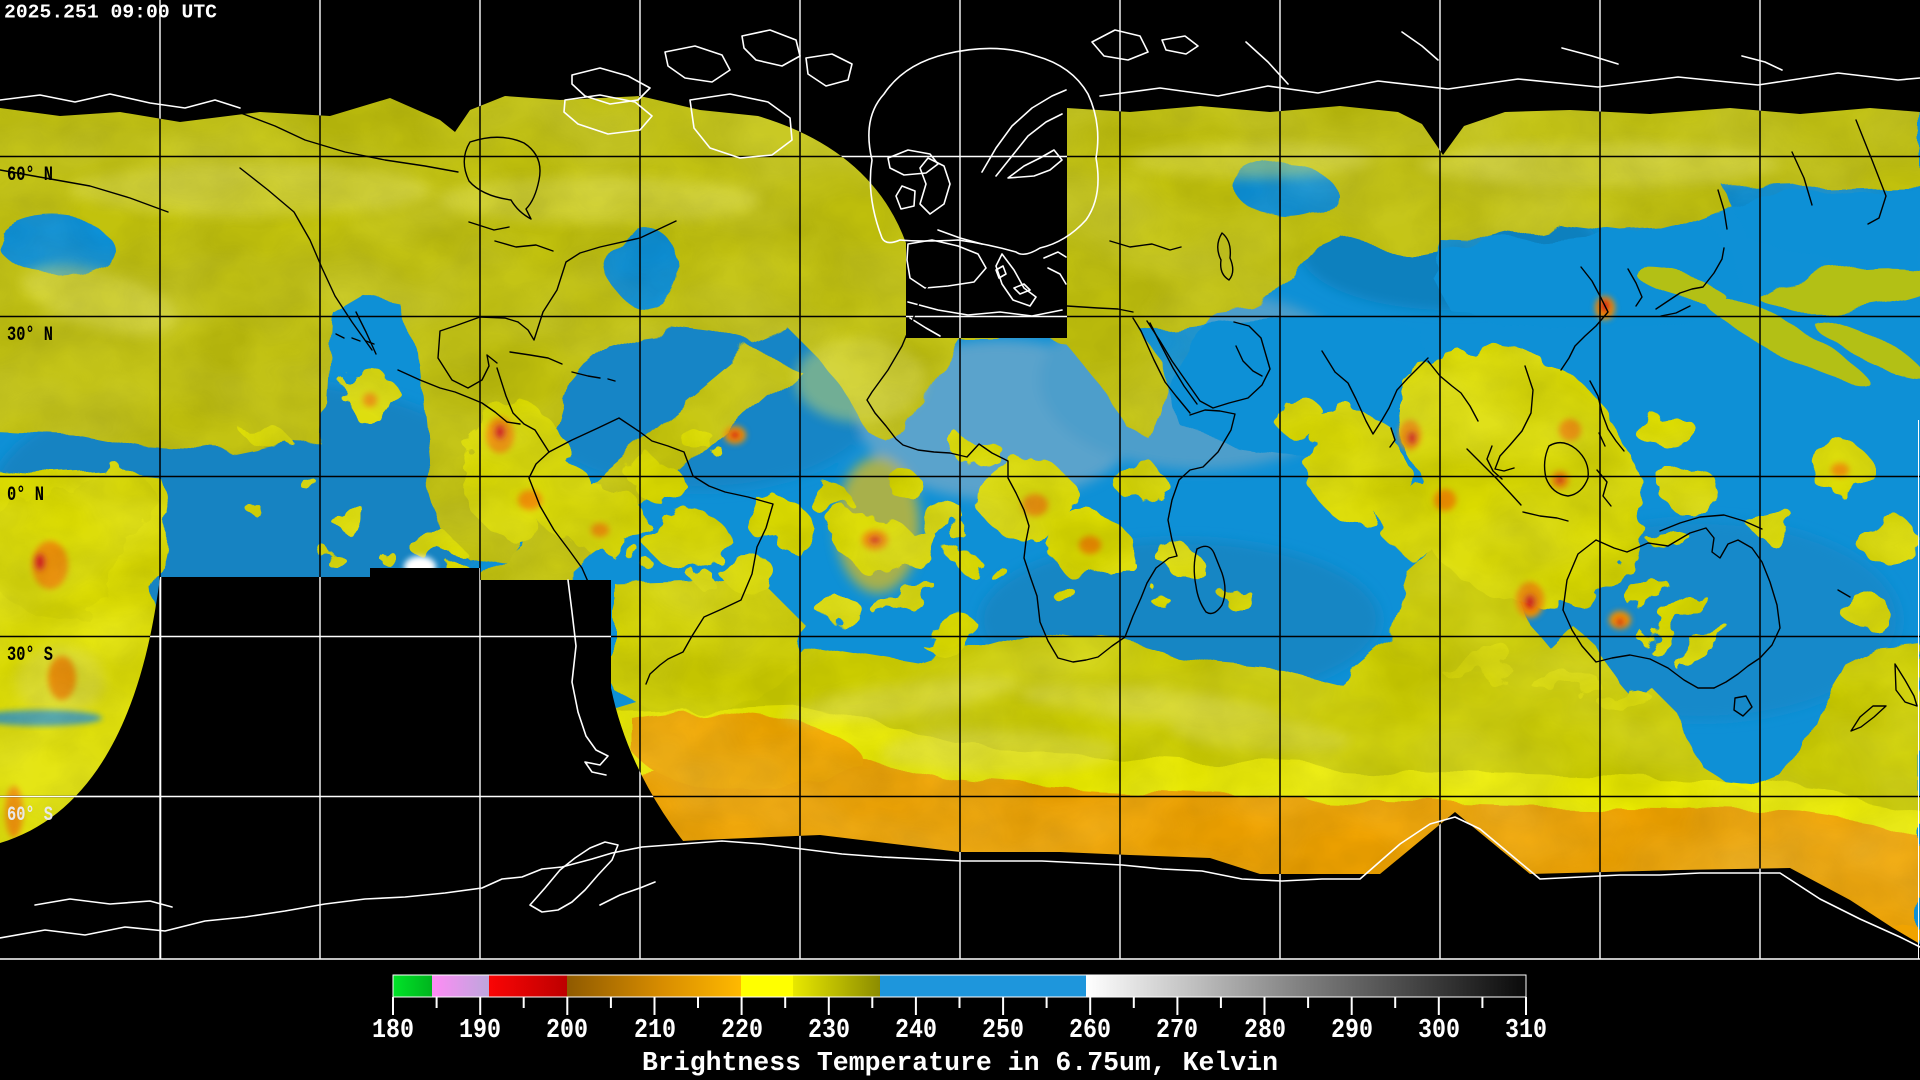 The height and width of the screenshot is (1080, 1920). Describe the element at coordinates (567, 1030) in the screenshot. I see `svg-text: 200` at that location.